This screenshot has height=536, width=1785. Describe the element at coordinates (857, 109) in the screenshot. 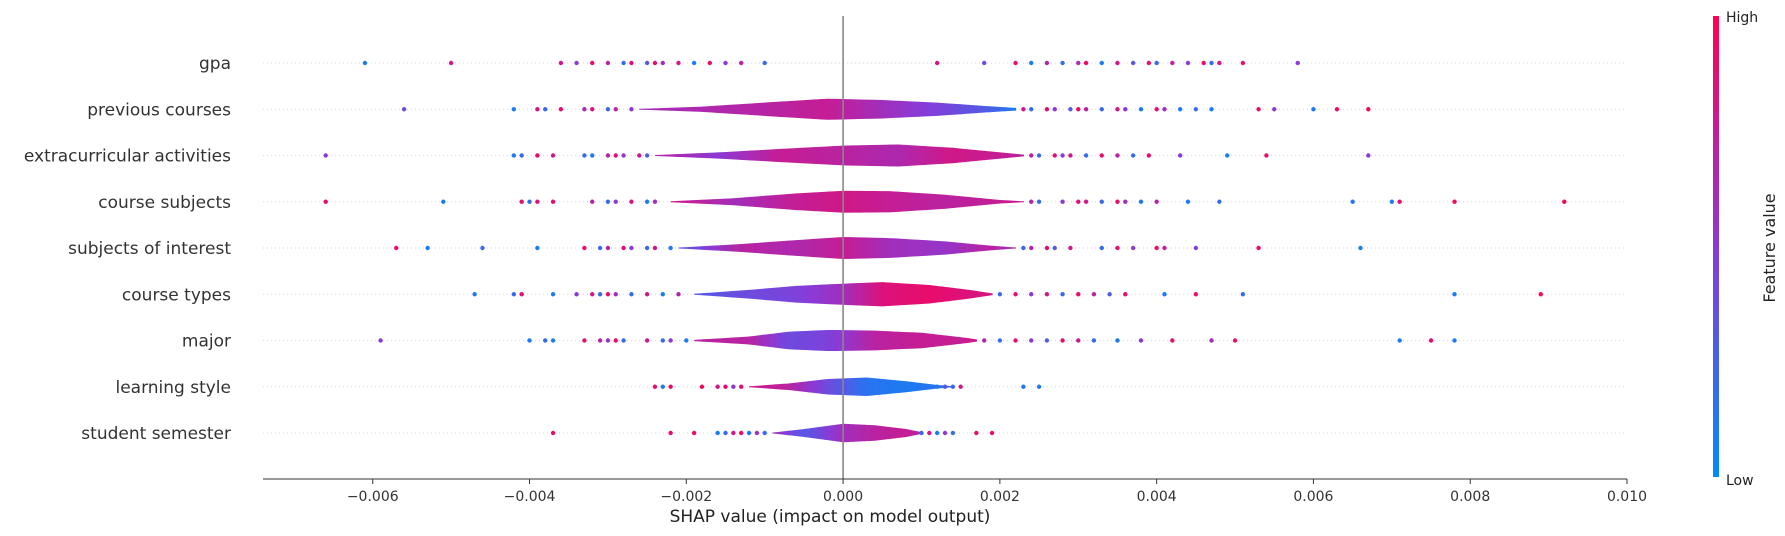

I see `feature-row: previous courses` at that location.